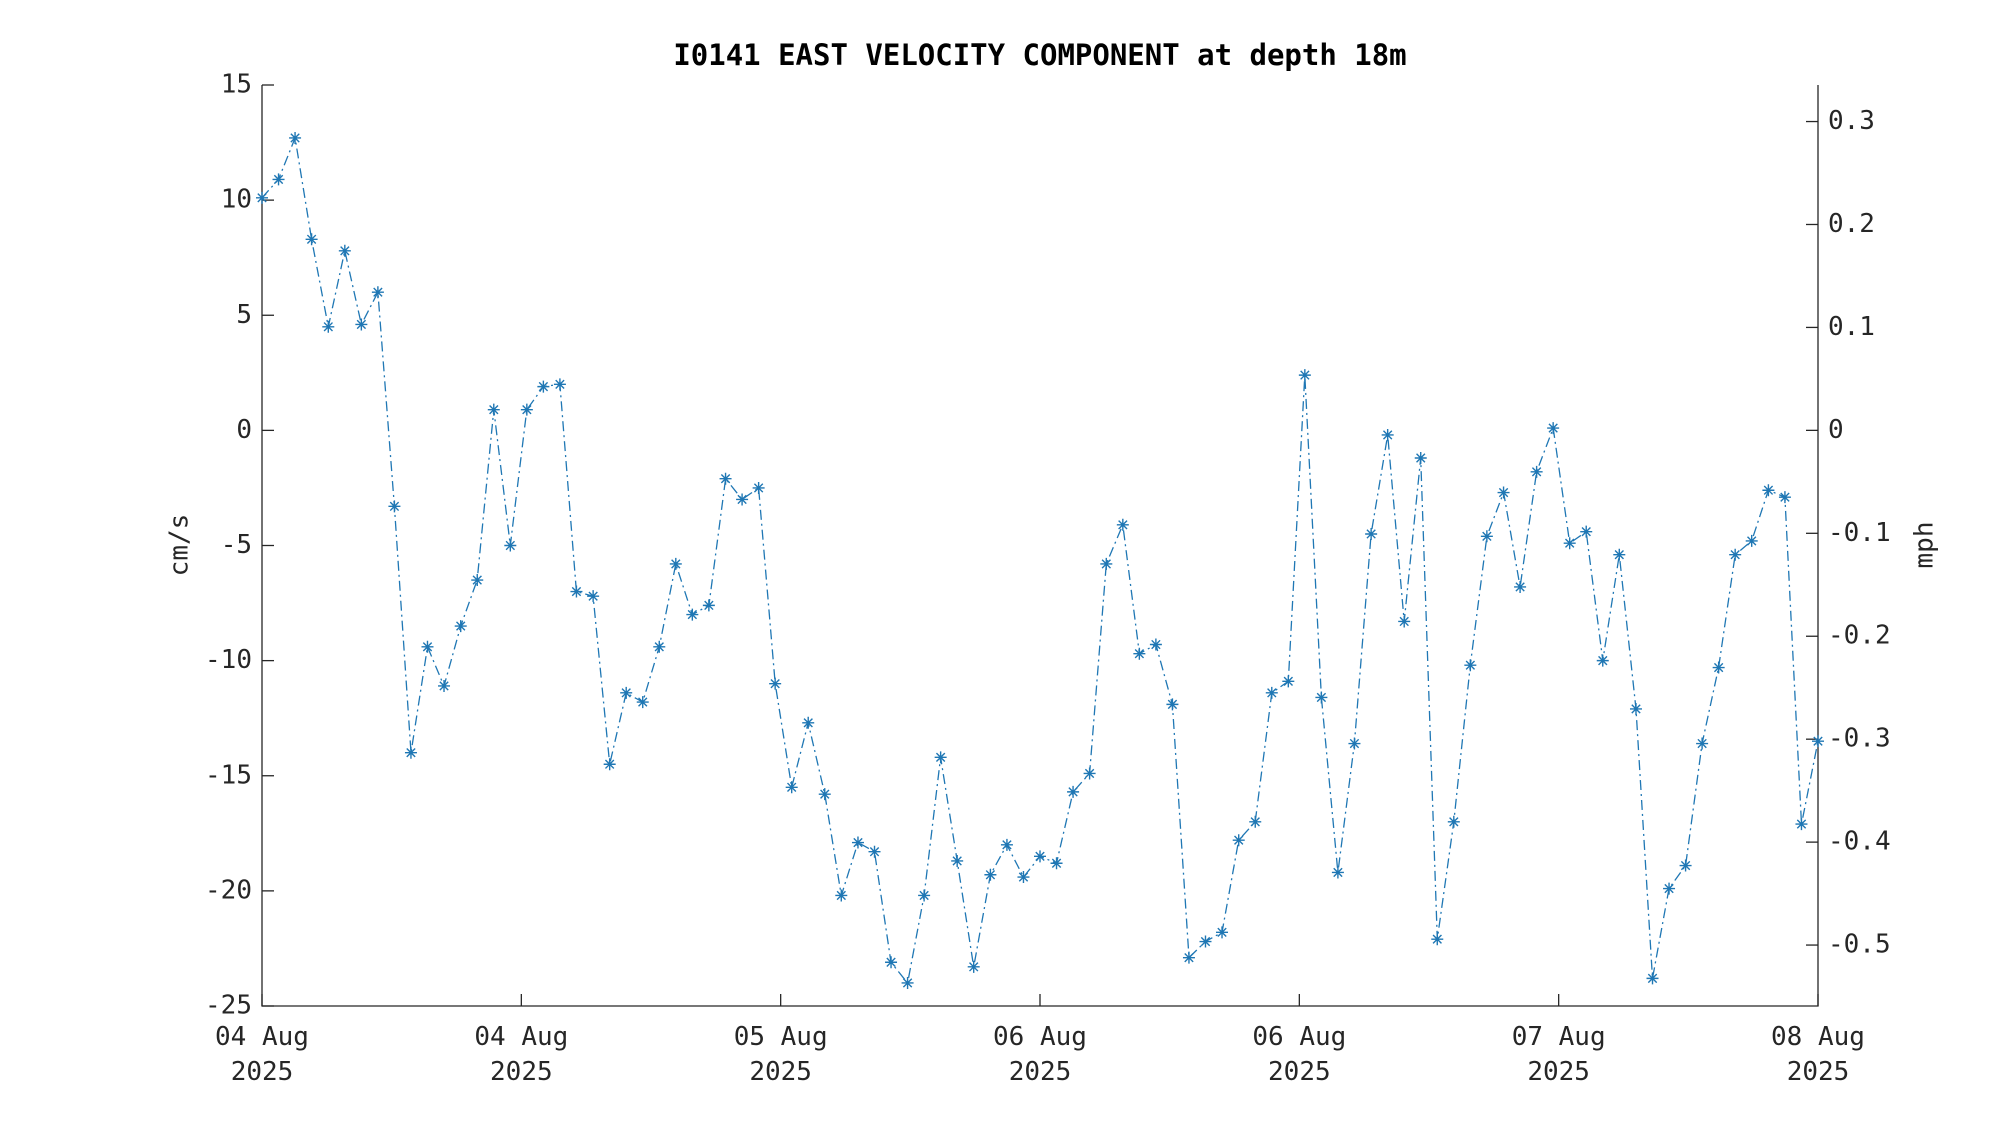 Image resolution: width=2000 pixels, height=1125 pixels. Describe the element at coordinates (228, 1006) in the screenshot. I see `y-tick-label: -25` at that location.